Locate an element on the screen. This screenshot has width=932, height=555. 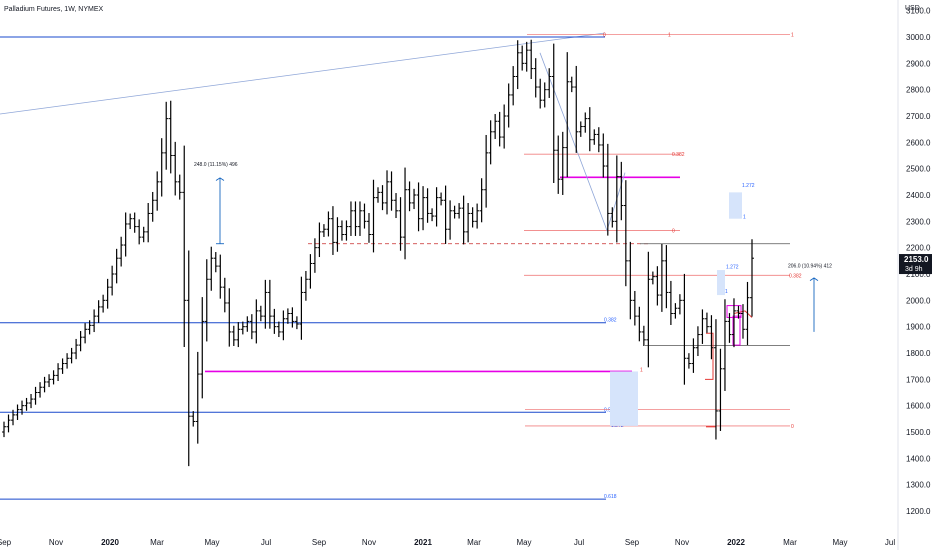
fib-label: 1 is located at coordinates (669, 35).